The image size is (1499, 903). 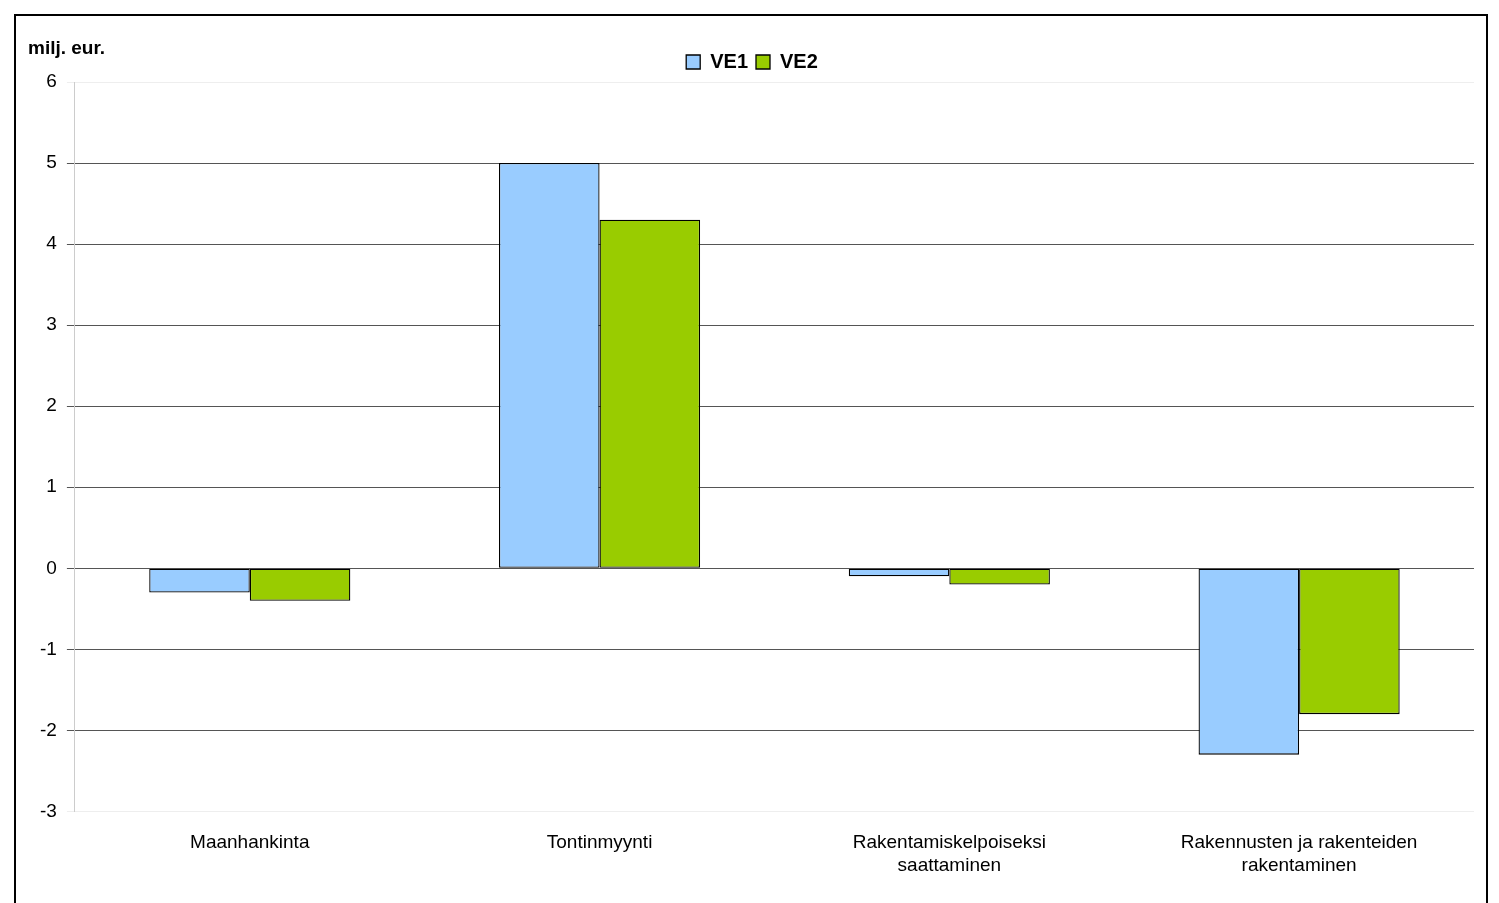 What do you see at coordinates (51, 405) in the screenshot?
I see `y-tick-label: 2` at bounding box center [51, 405].